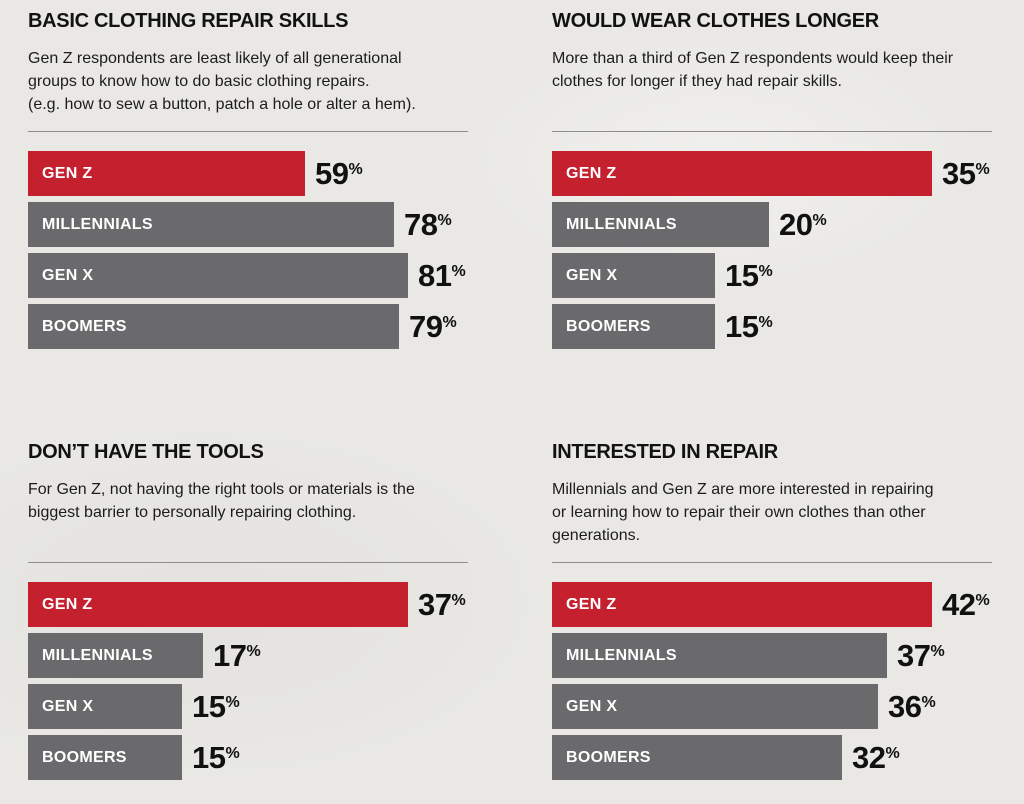 Image resolution: width=1024 pixels, height=804 pixels. Describe the element at coordinates (188, 21) in the screenshot. I see `chart-title: BASIC CLOTHING REPAIR SKILLS` at that location.